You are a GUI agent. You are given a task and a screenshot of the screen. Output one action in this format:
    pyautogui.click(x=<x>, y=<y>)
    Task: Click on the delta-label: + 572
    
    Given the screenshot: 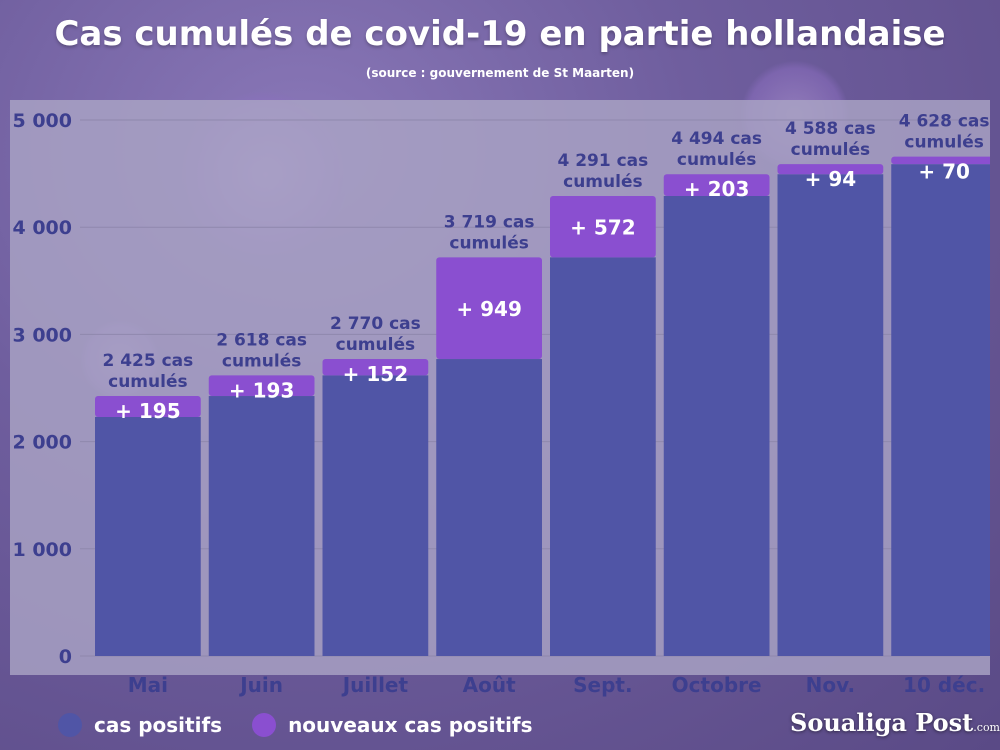 What is the action you would take?
    pyautogui.click(x=602, y=228)
    